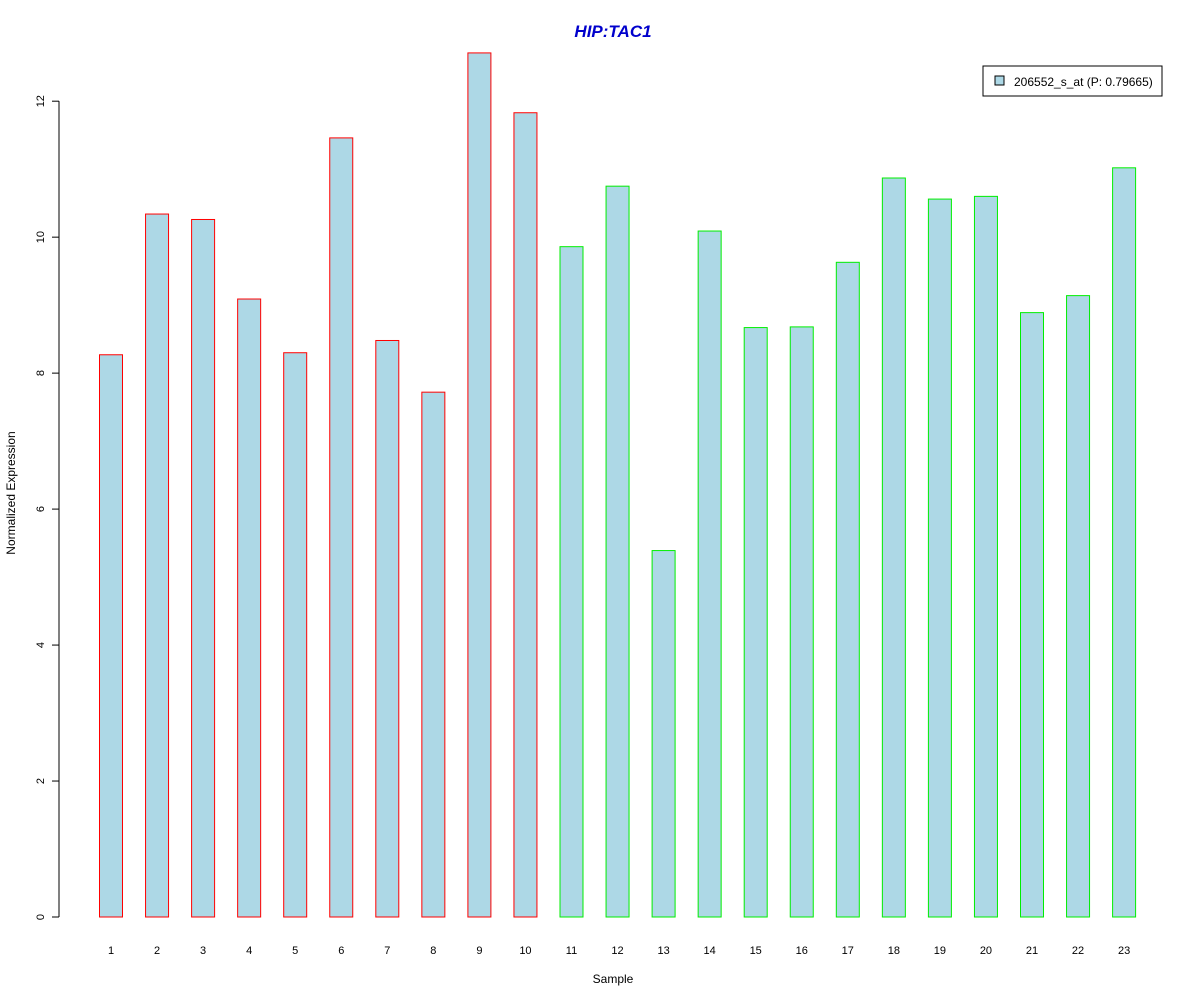 The image size is (1200, 1000). What do you see at coordinates (613, 979) in the screenshot?
I see `x-axis-label: Sample` at bounding box center [613, 979].